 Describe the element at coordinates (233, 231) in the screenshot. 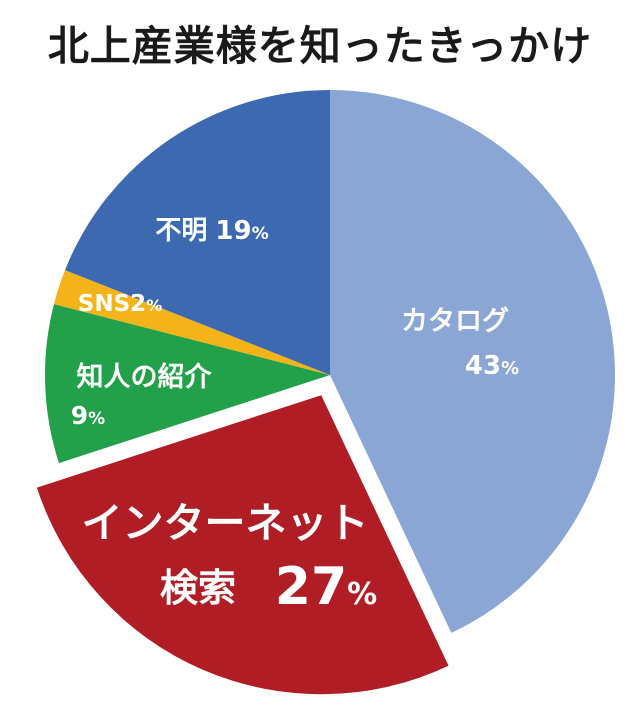

I see `slice-value-unknown-number: 19` at that location.